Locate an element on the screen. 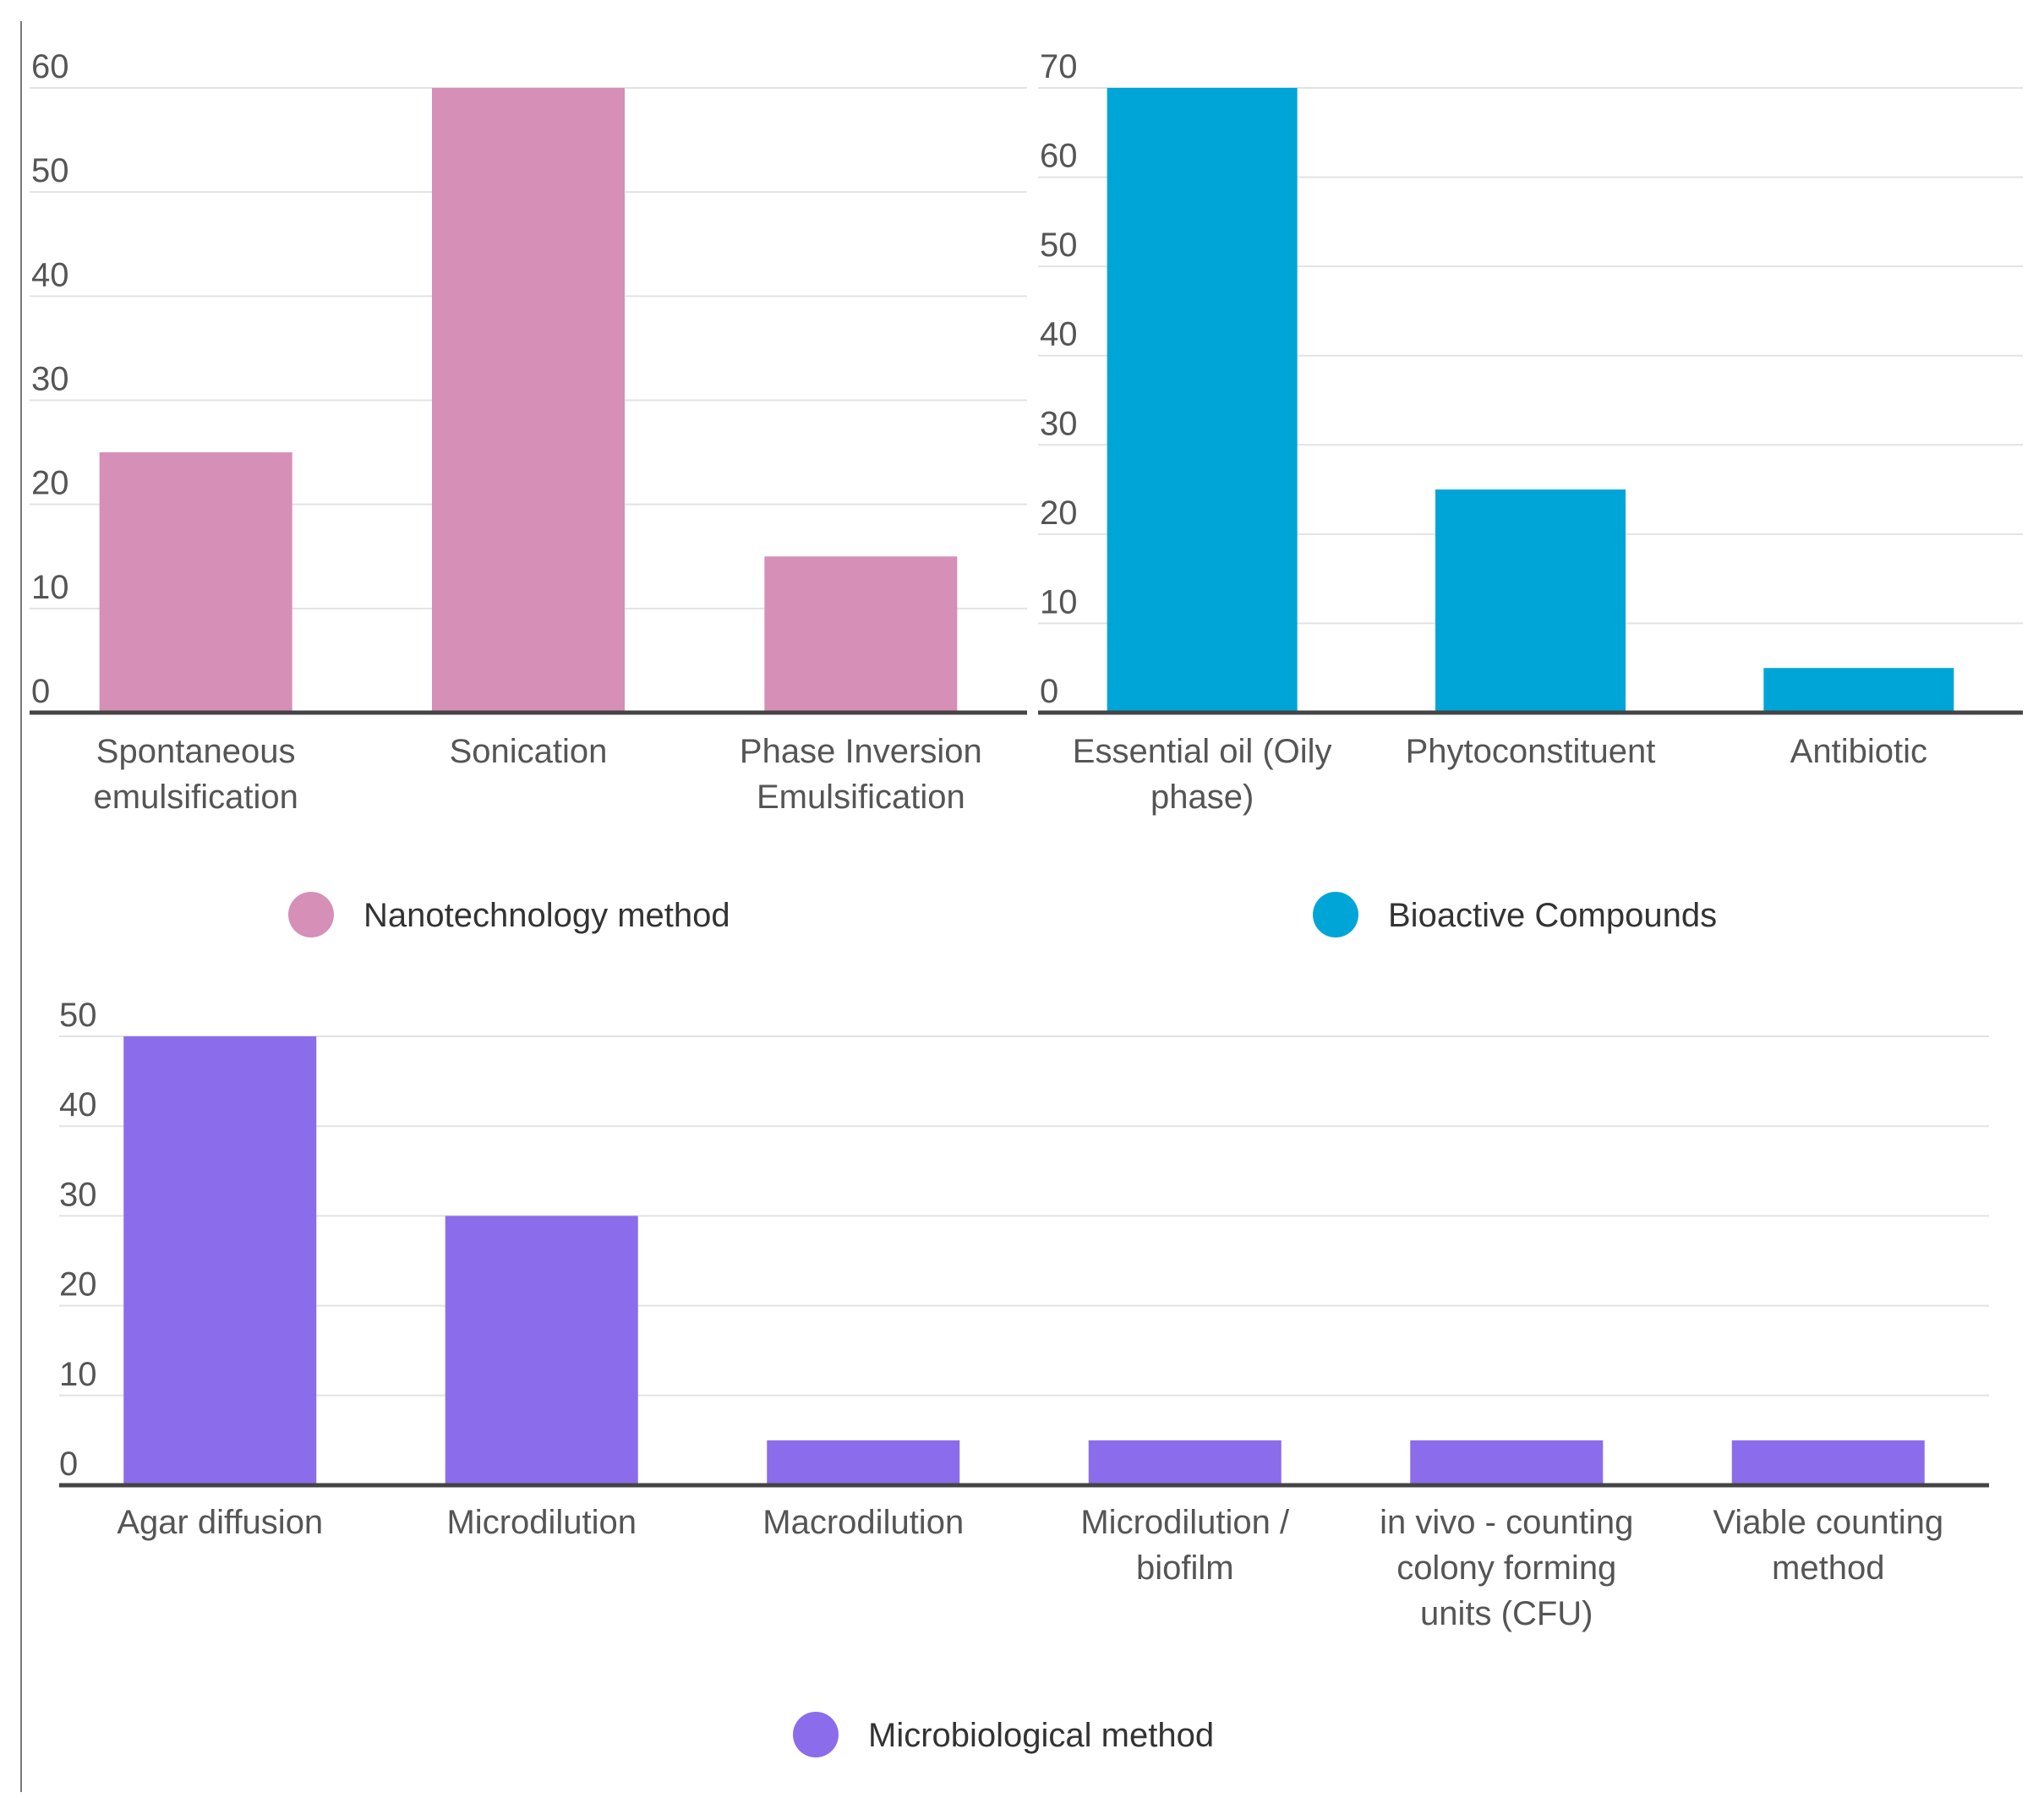 This screenshot has width=2044, height=1798. x-category-label: Viable counting is located at coordinates (1828, 1522).